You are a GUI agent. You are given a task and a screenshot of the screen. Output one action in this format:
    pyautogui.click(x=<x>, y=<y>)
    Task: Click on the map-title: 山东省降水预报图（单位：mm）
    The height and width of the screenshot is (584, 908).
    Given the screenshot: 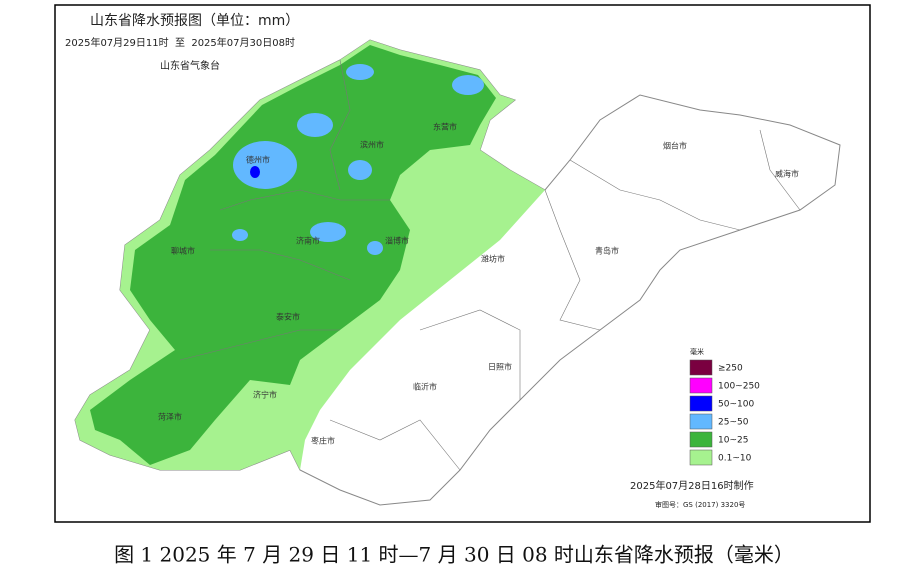 What is the action you would take?
    pyautogui.click(x=194, y=21)
    